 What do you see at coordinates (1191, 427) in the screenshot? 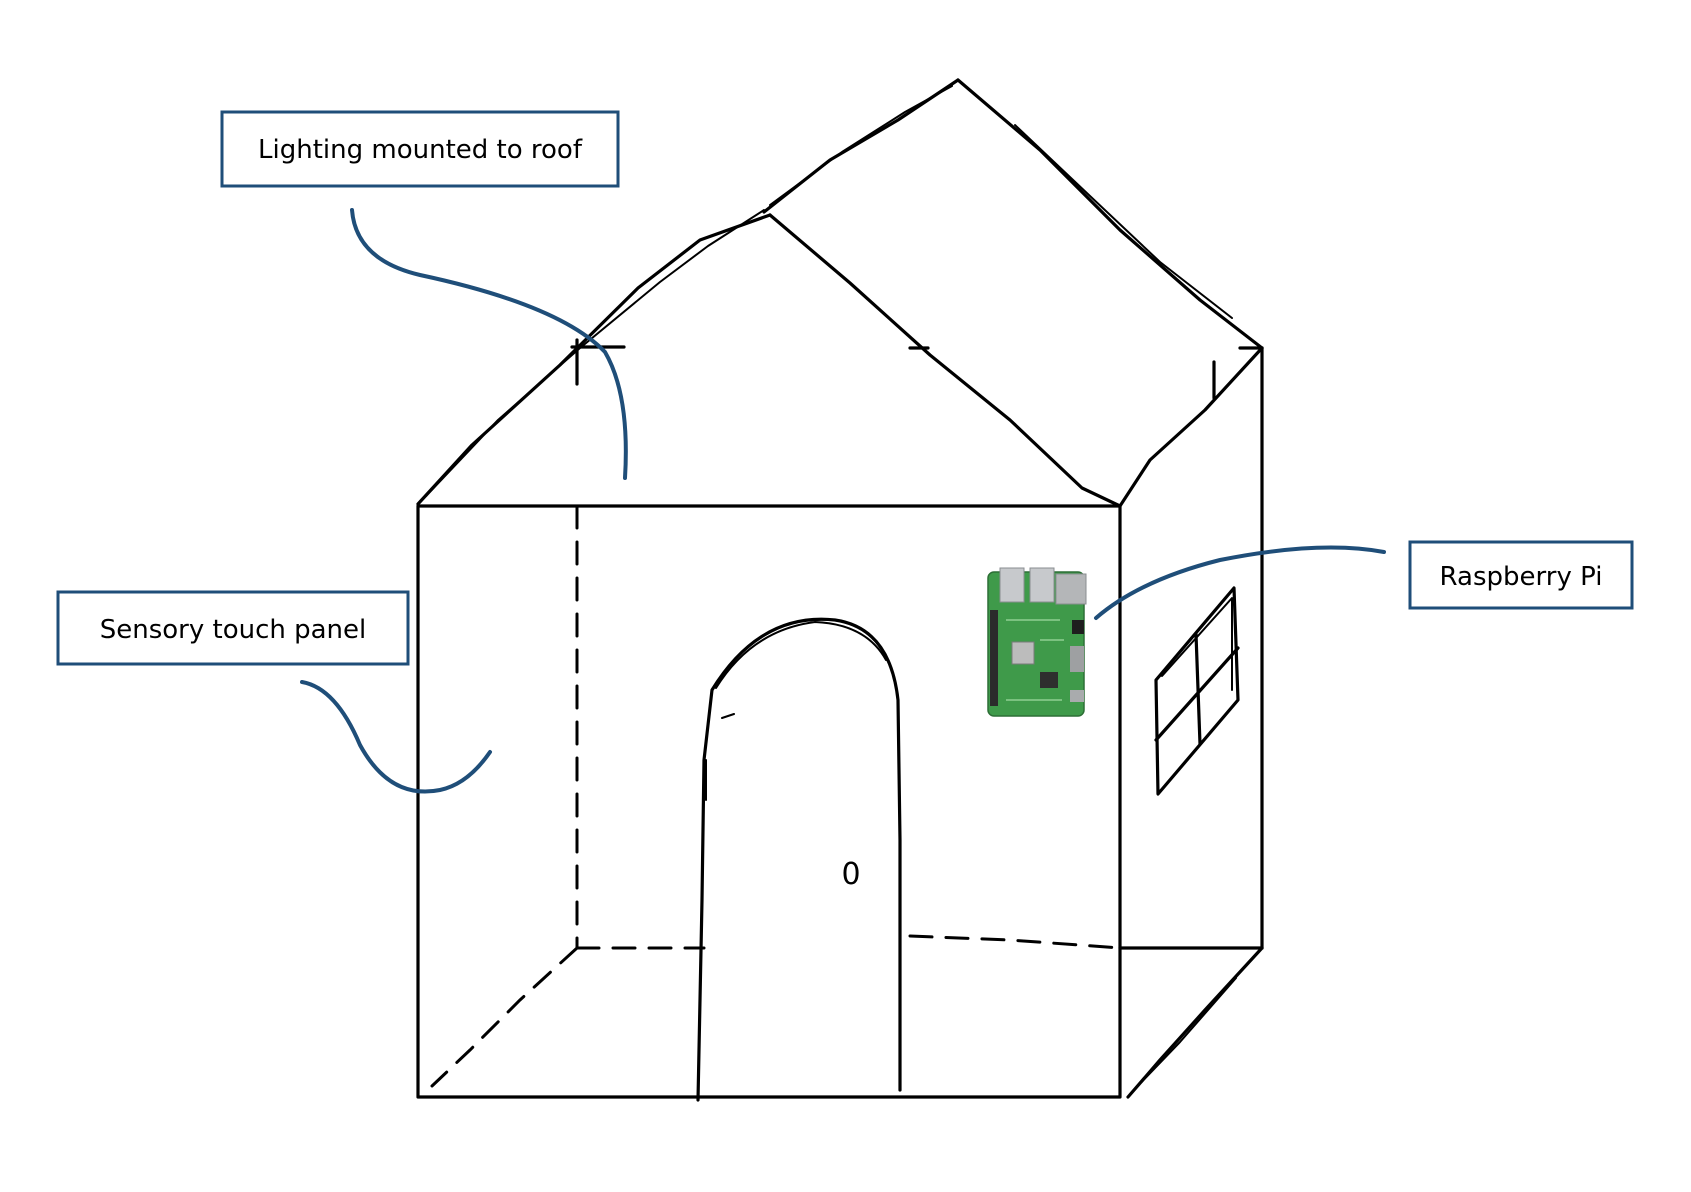
I see `side-roof-edge` at bounding box center [1191, 427].